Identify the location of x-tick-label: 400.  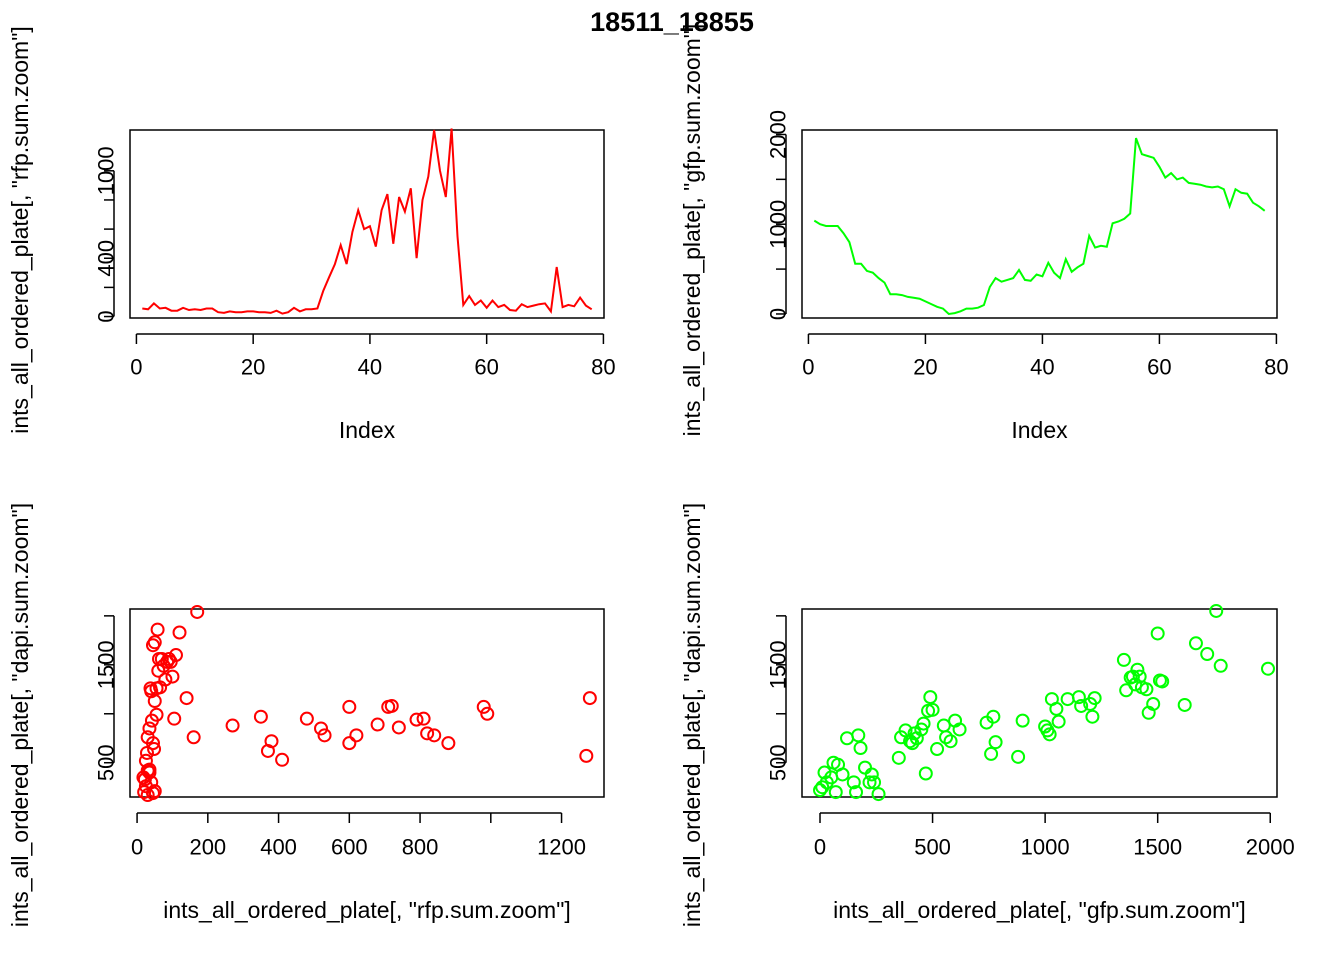
(278, 847).